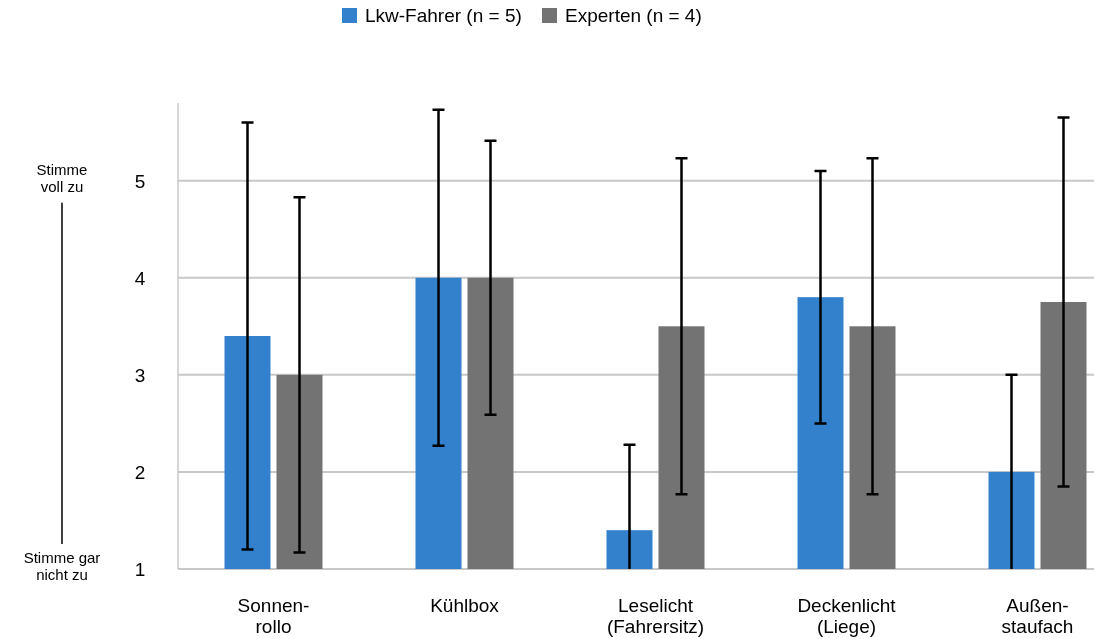  Describe the element at coordinates (847, 616) in the screenshot. I see `x-tick-label: Deckenlicht (Liege)` at that location.